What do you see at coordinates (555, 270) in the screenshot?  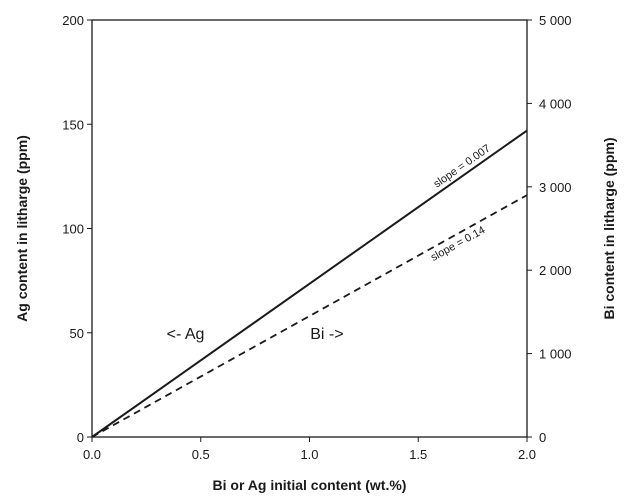 I see `y-right-tick-label: 2 000` at bounding box center [555, 270].